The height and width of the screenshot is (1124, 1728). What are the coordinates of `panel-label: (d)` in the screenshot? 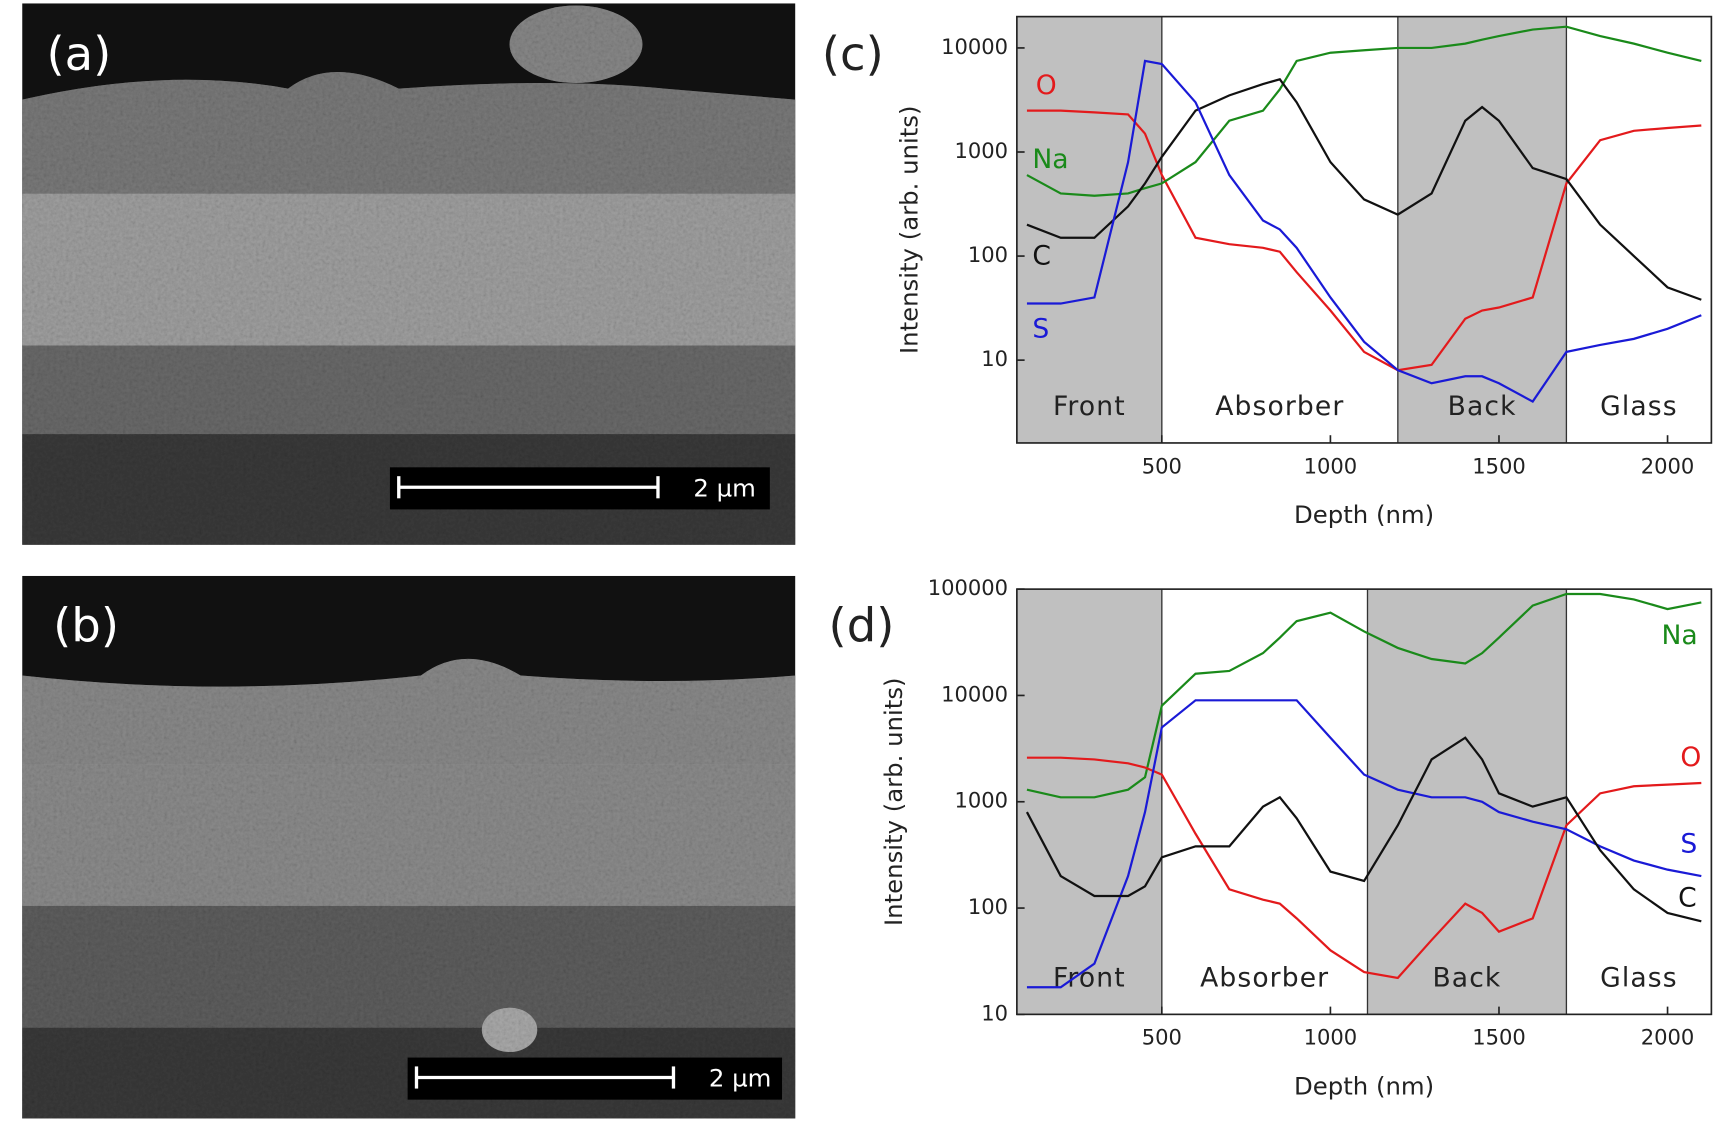 It's located at (862, 626).